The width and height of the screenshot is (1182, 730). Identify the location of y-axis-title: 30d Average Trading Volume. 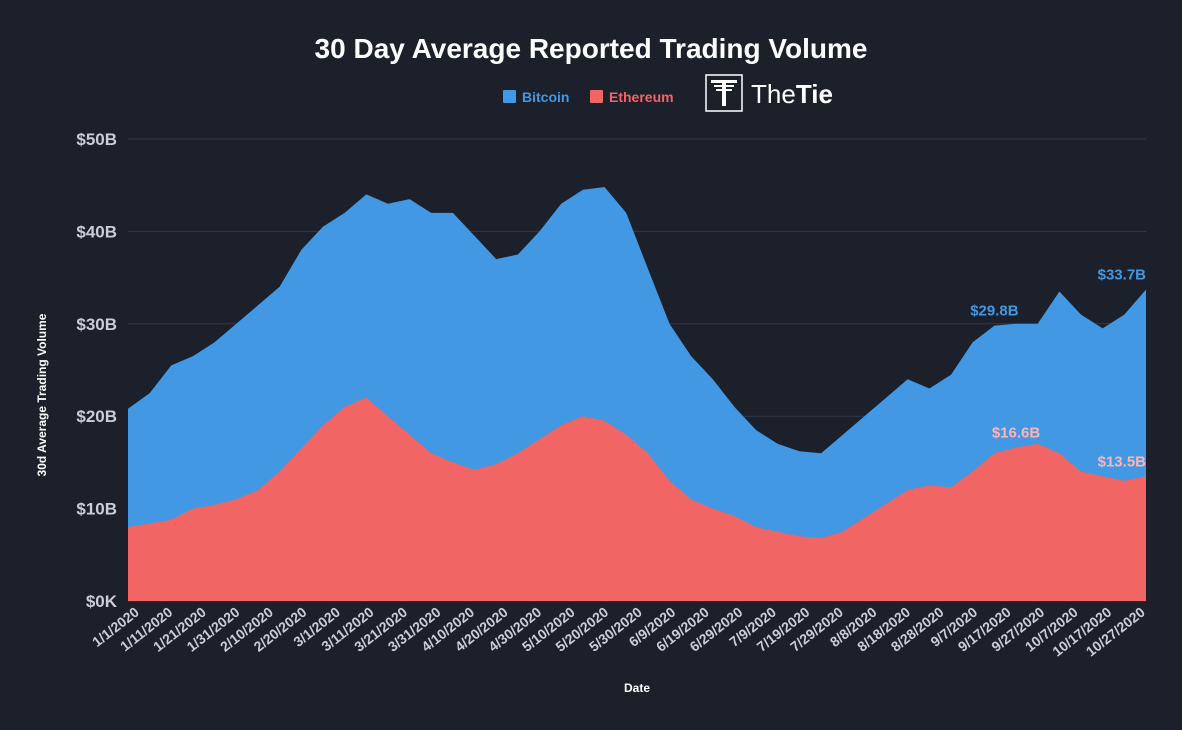
(42, 394).